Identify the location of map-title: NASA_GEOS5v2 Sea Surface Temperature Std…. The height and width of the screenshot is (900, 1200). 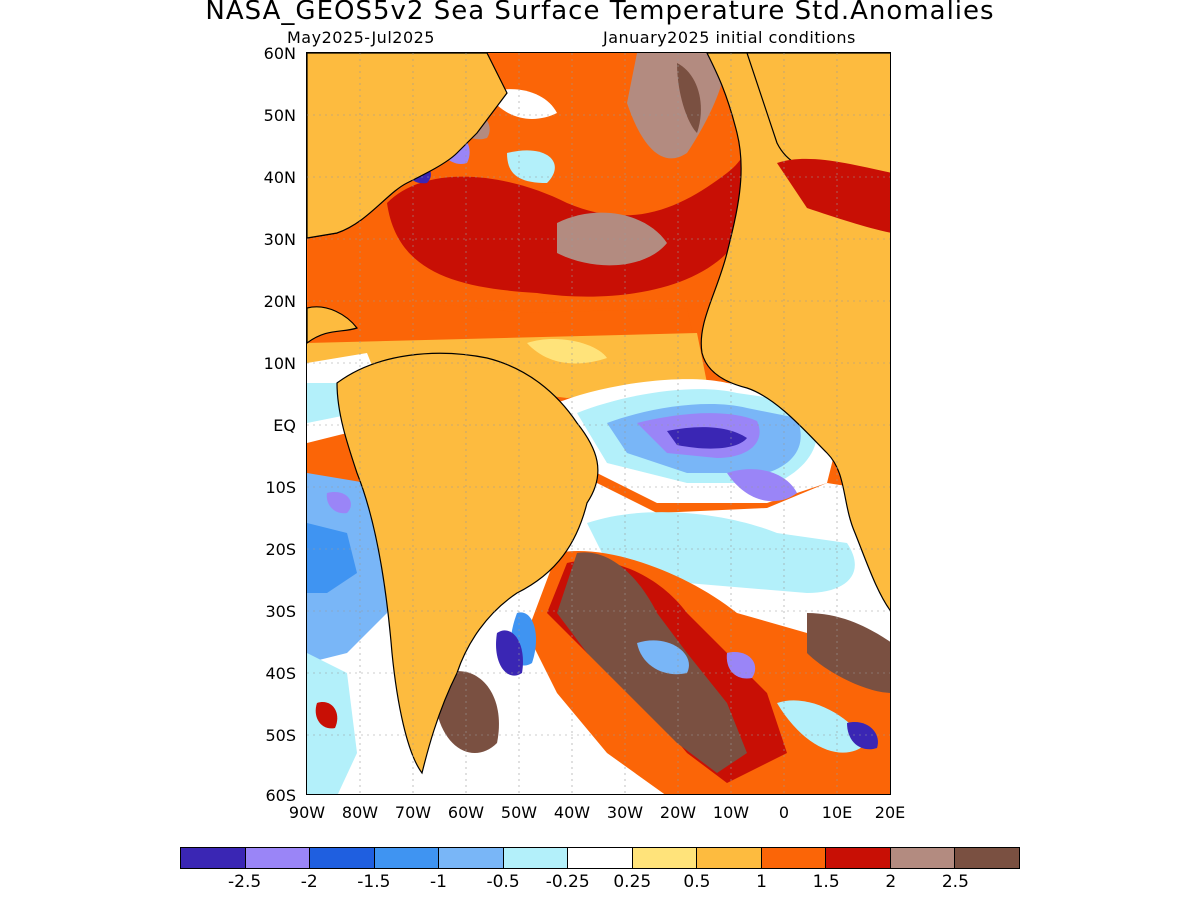
(600, 13).